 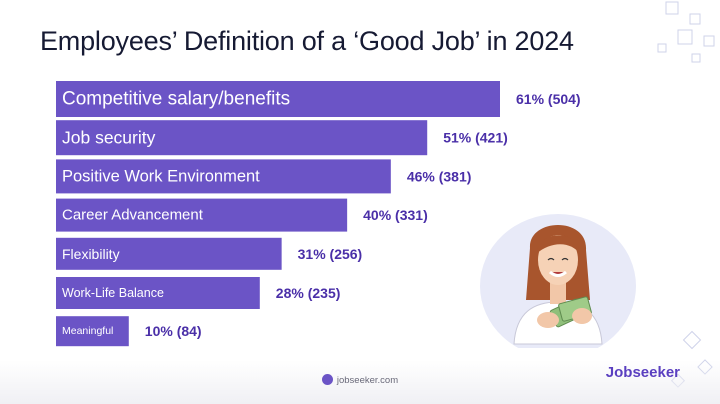 I want to click on value-label-1: 51% (421), so click(x=475, y=138).